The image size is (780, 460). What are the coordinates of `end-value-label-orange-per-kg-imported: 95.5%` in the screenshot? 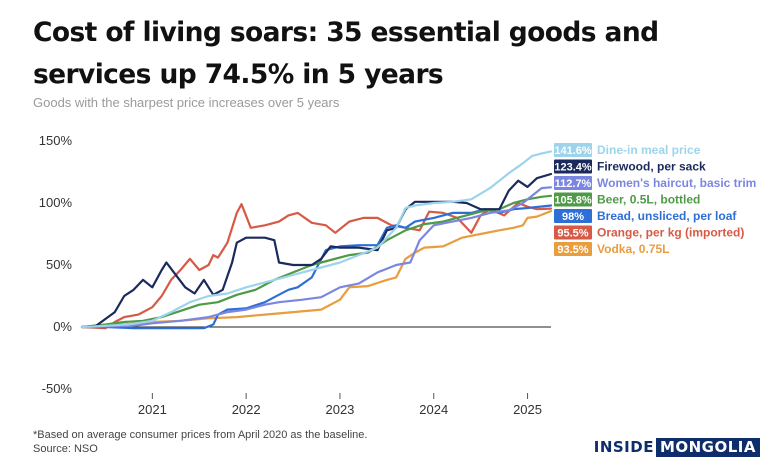 It's located at (572, 234).